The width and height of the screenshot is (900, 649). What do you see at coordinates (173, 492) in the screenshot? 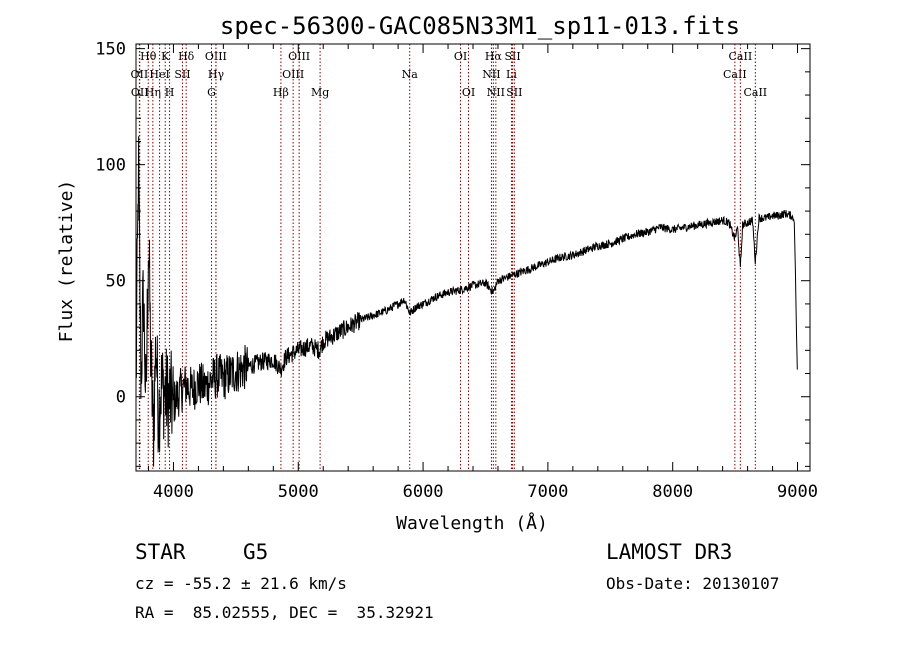
I see `x-tick-label: 4000` at bounding box center [173, 492].